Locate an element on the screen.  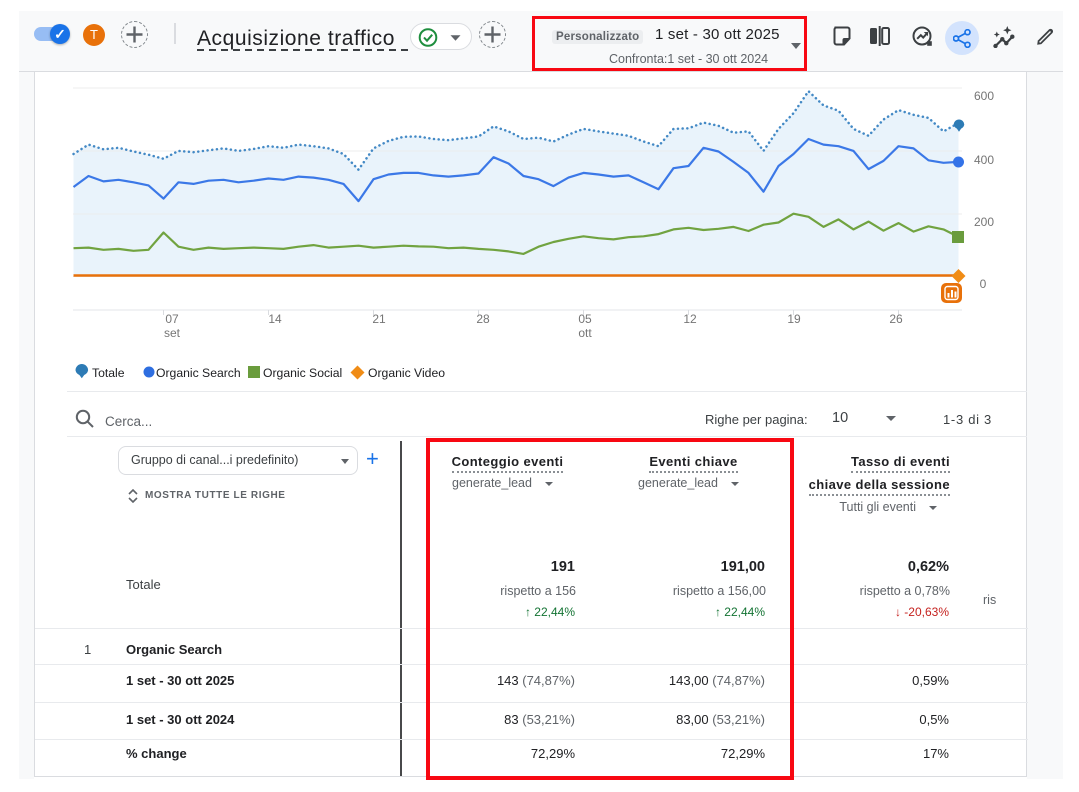
svg-text: 07 is located at coordinates (172, 319).